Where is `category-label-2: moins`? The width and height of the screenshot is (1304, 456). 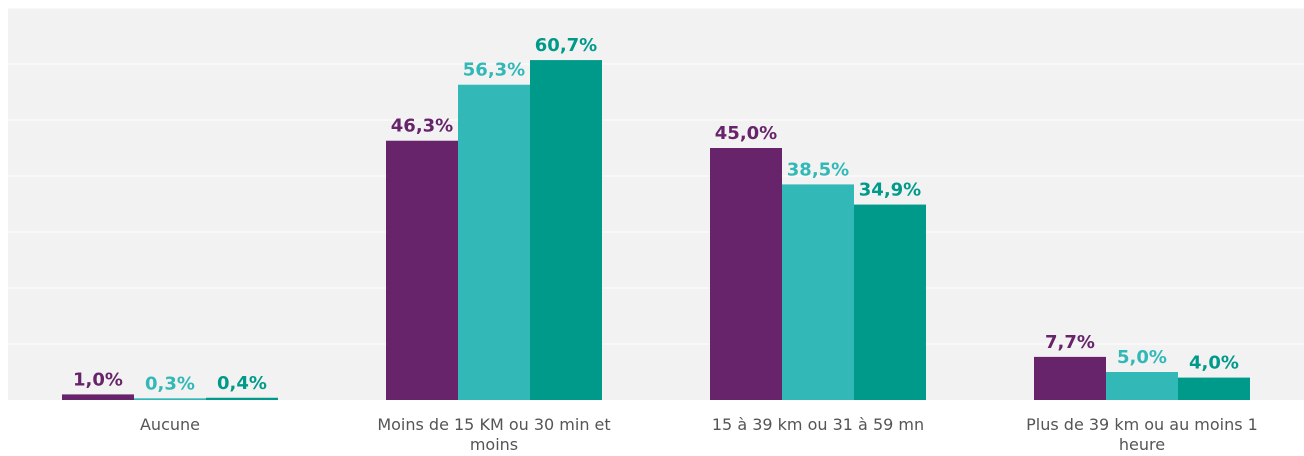 category-label-2: moins is located at coordinates (494, 444).